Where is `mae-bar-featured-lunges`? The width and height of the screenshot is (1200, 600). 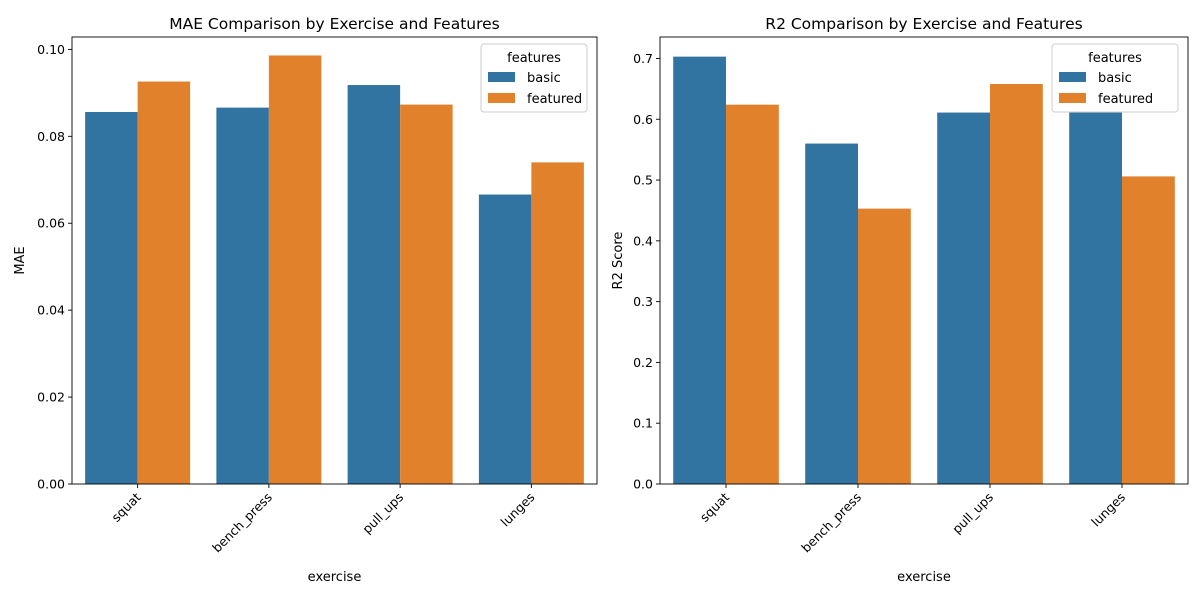 mae-bar-featured-lunges is located at coordinates (557, 323).